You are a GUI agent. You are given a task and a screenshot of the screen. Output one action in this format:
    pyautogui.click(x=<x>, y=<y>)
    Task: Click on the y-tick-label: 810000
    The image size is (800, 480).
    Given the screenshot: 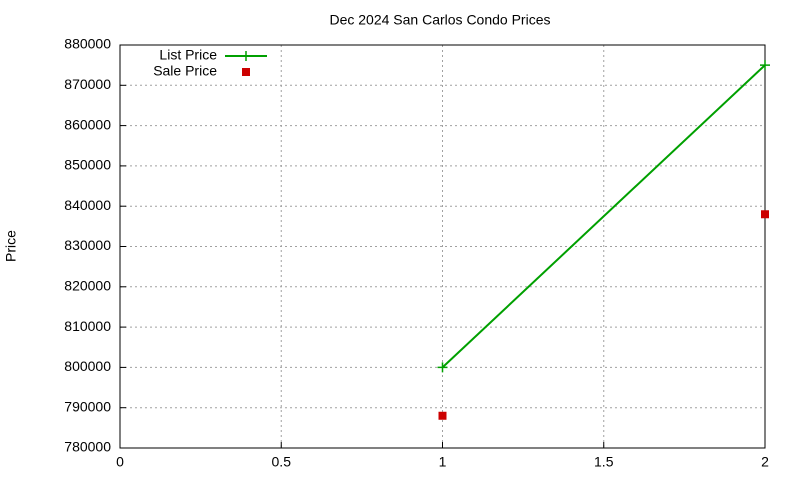 What is the action you would take?
    pyautogui.click(x=87, y=326)
    